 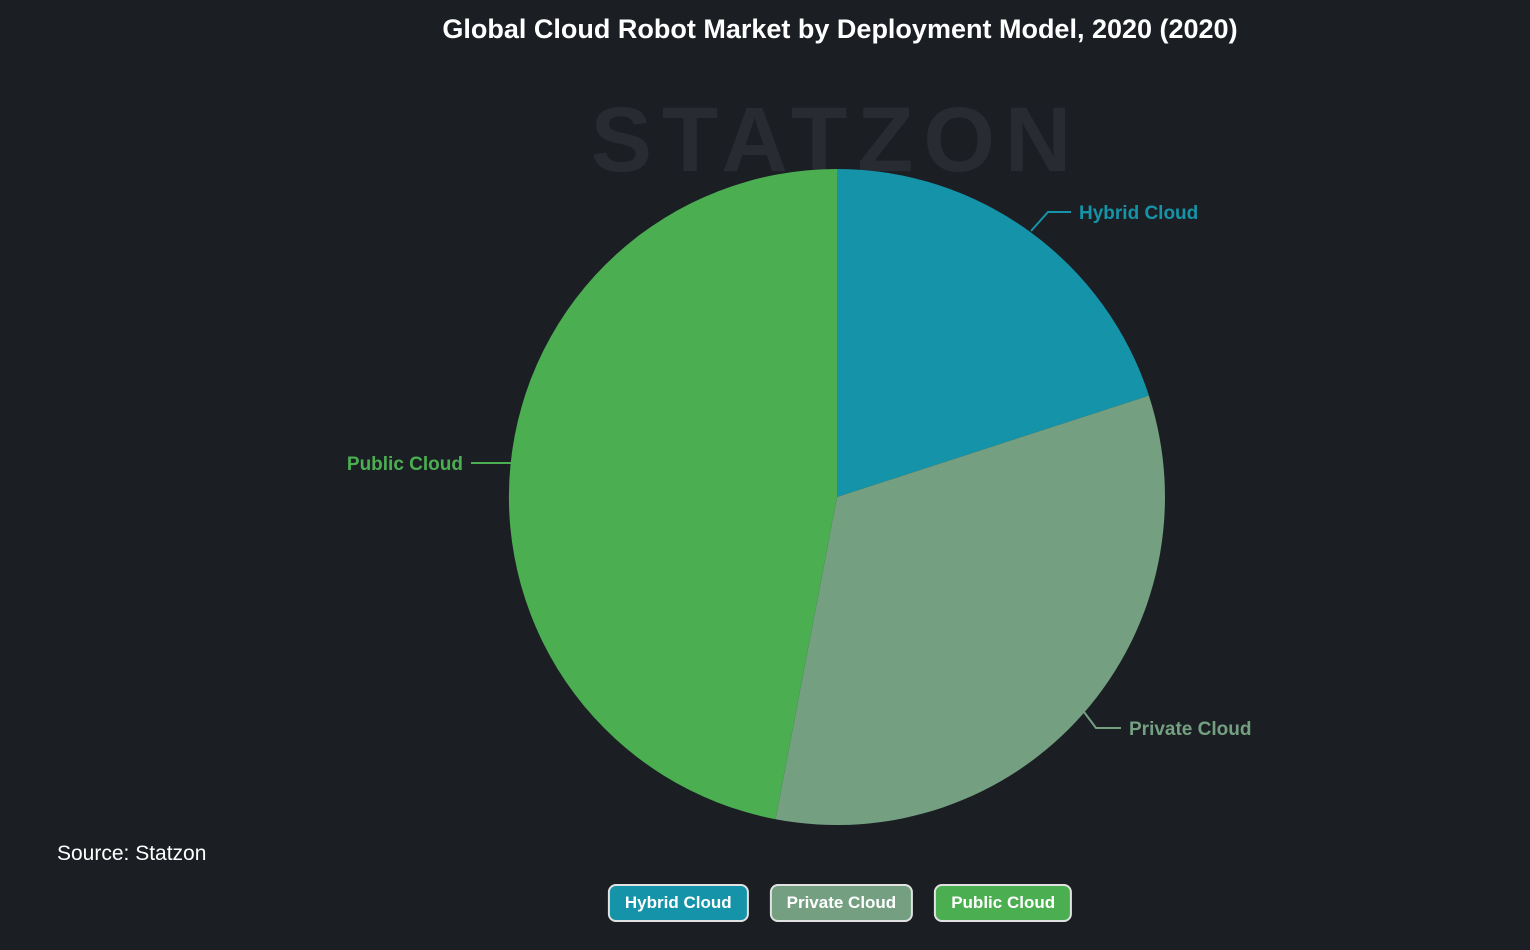 What do you see at coordinates (405, 464) in the screenshot?
I see `slice-label-public-cloud: Public Cloud` at bounding box center [405, 464].